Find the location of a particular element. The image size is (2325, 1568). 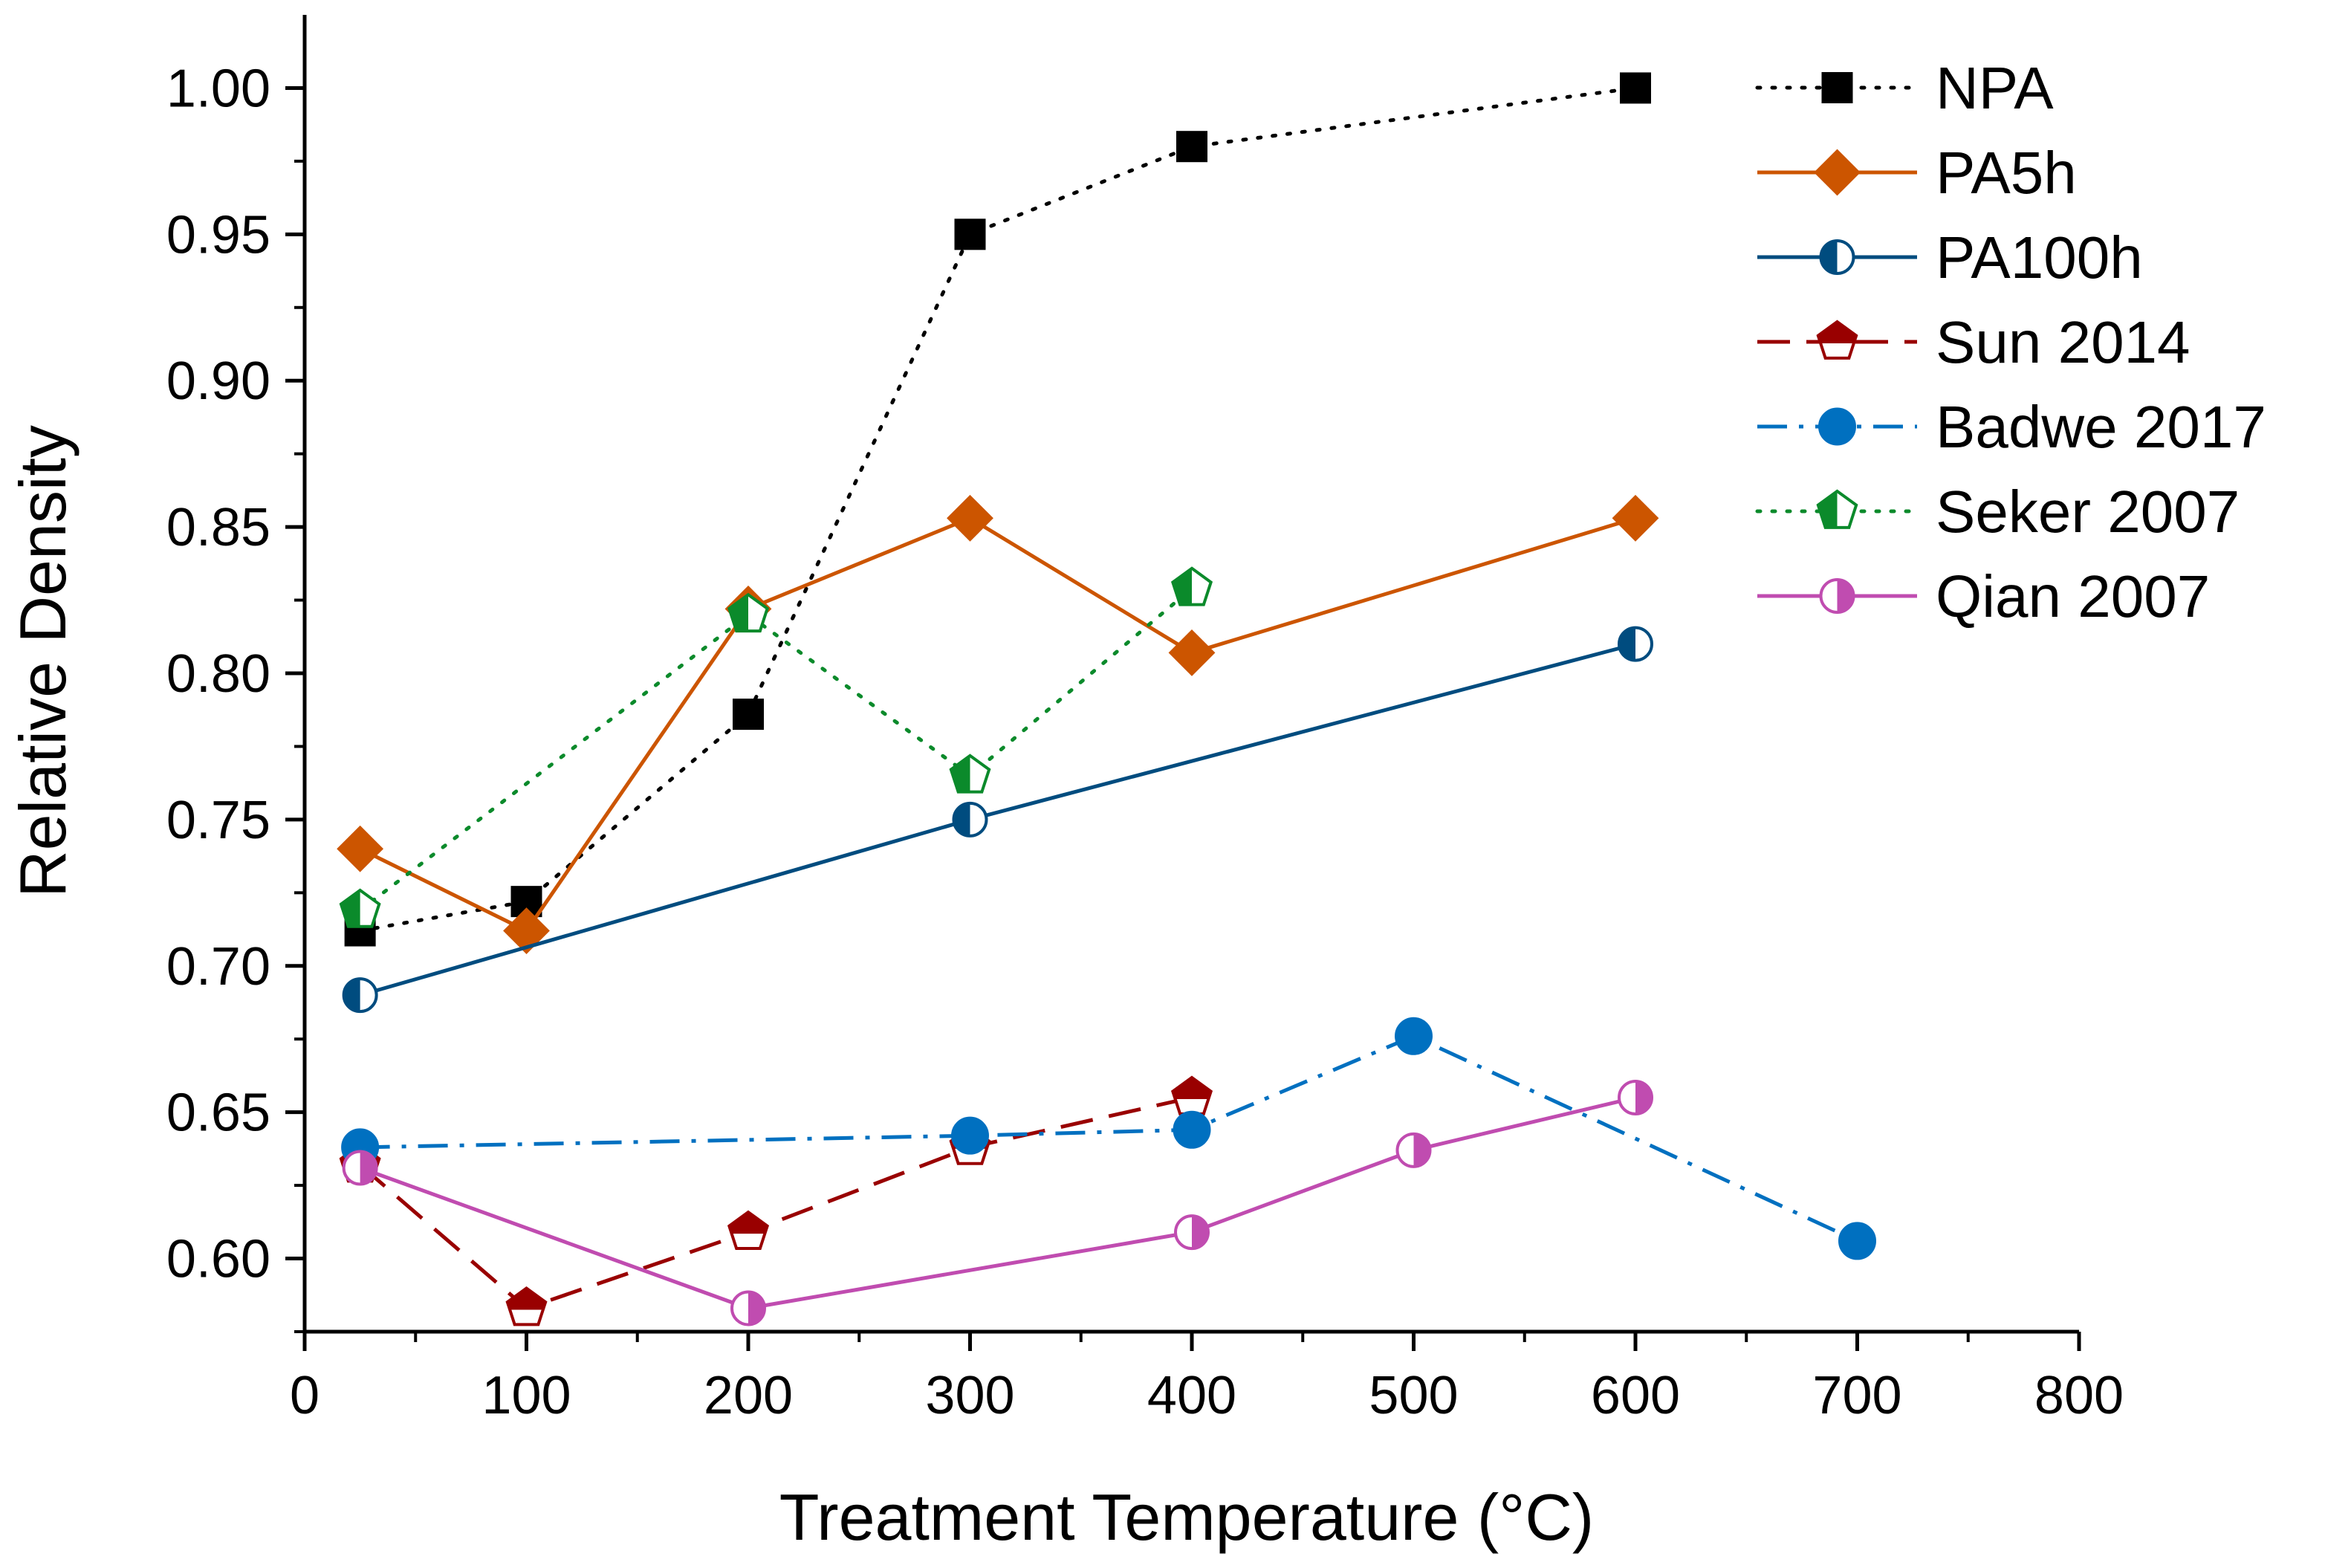

x-tick-label: 500 is located at coordinates (1413, 1395).